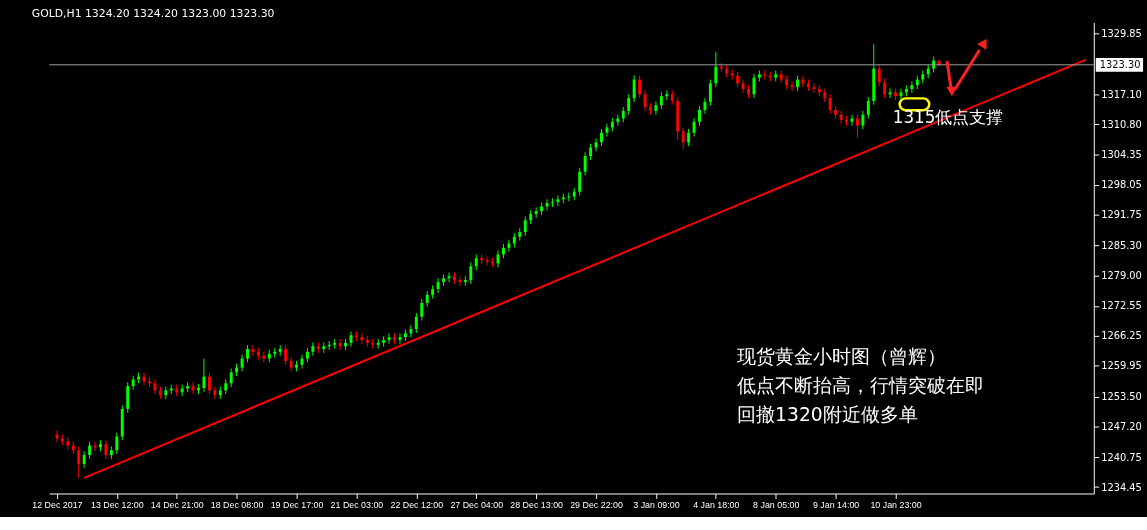 This screenshot has height=530, width=1147. Describe the element at coordinates (1121, 457) in the screenshot. I see `y-tick-label: 1240.75` at that location.